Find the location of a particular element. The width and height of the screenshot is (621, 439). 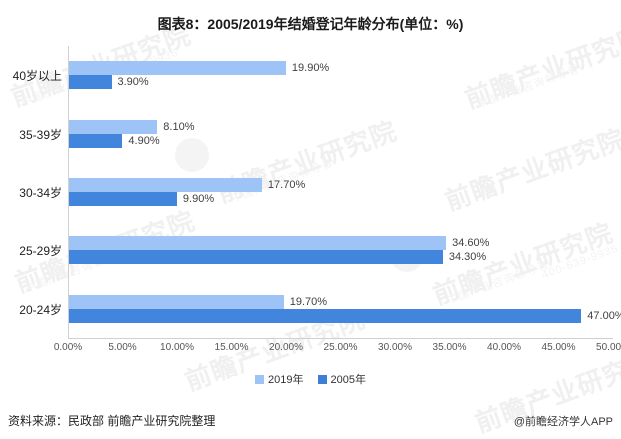

bar-value-label: 9.90% is located at coordinates (198, 198).